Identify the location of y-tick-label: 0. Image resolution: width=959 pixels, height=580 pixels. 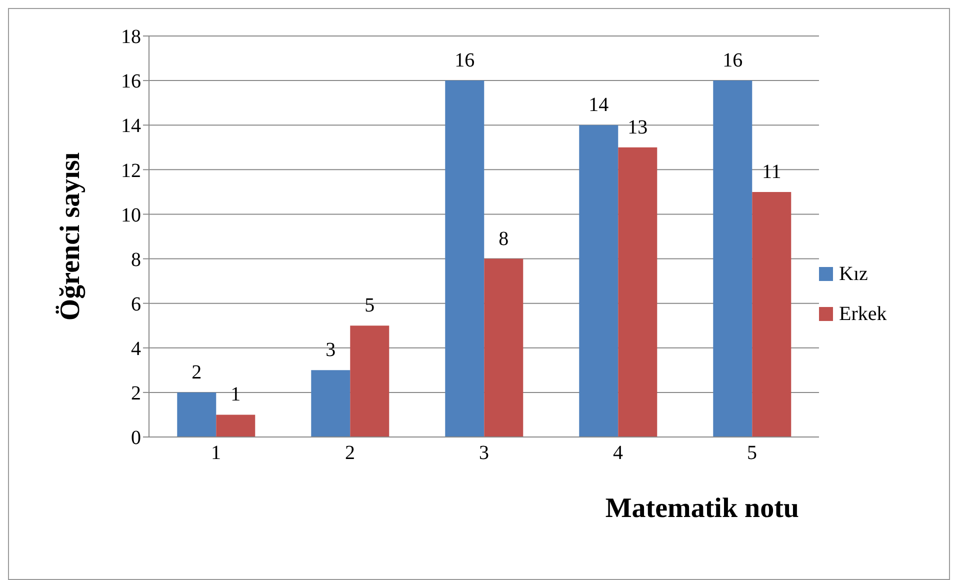
(136, 438).